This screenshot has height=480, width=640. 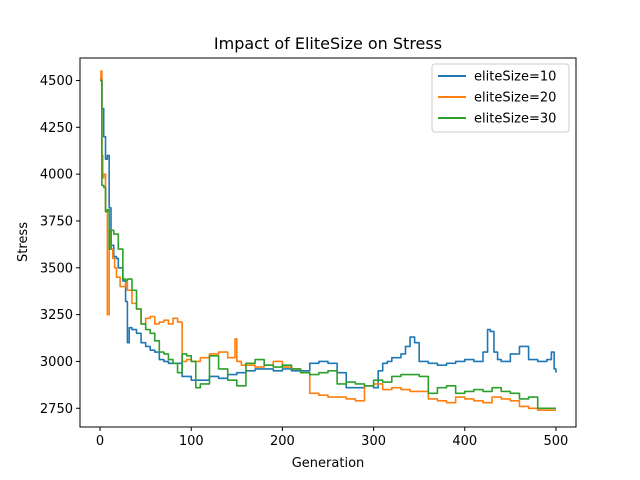 I want to click on legend-items: eliteSize=10 eliteSize=20 eliteSize=30, so click(x=497, y=98).